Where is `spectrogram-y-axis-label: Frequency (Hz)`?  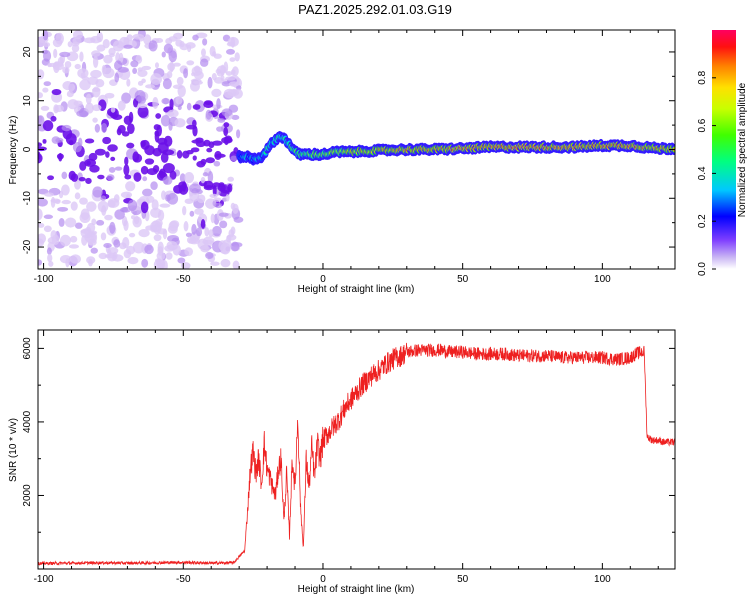 spectrogram-y-axis-label: Frequency (Hz) is located at coordinates (13, 150).